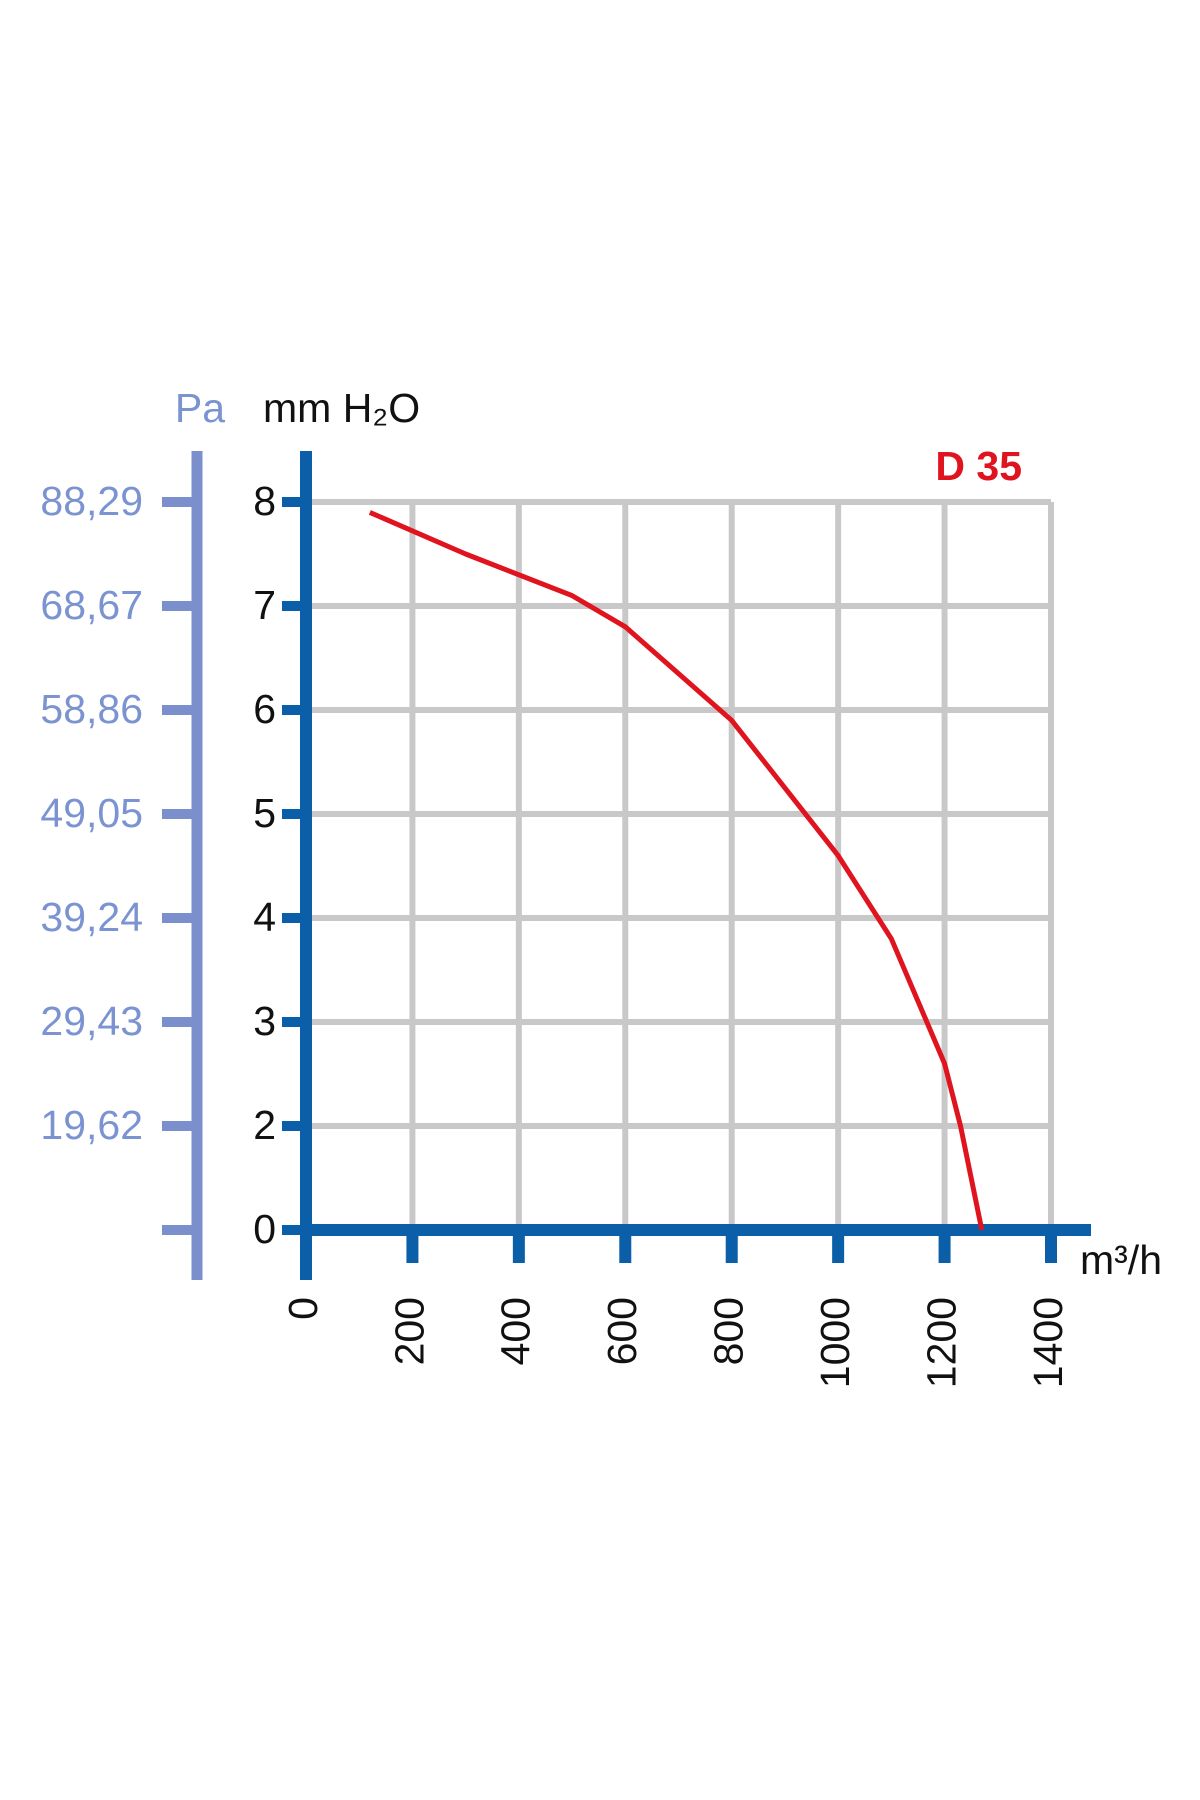 This screenshot has width=1200, height=1800. What do you see at coordinates (264, 1021) in the screenshot?
I see `y-tick-label: 3` at bounding box center [264, 1021].